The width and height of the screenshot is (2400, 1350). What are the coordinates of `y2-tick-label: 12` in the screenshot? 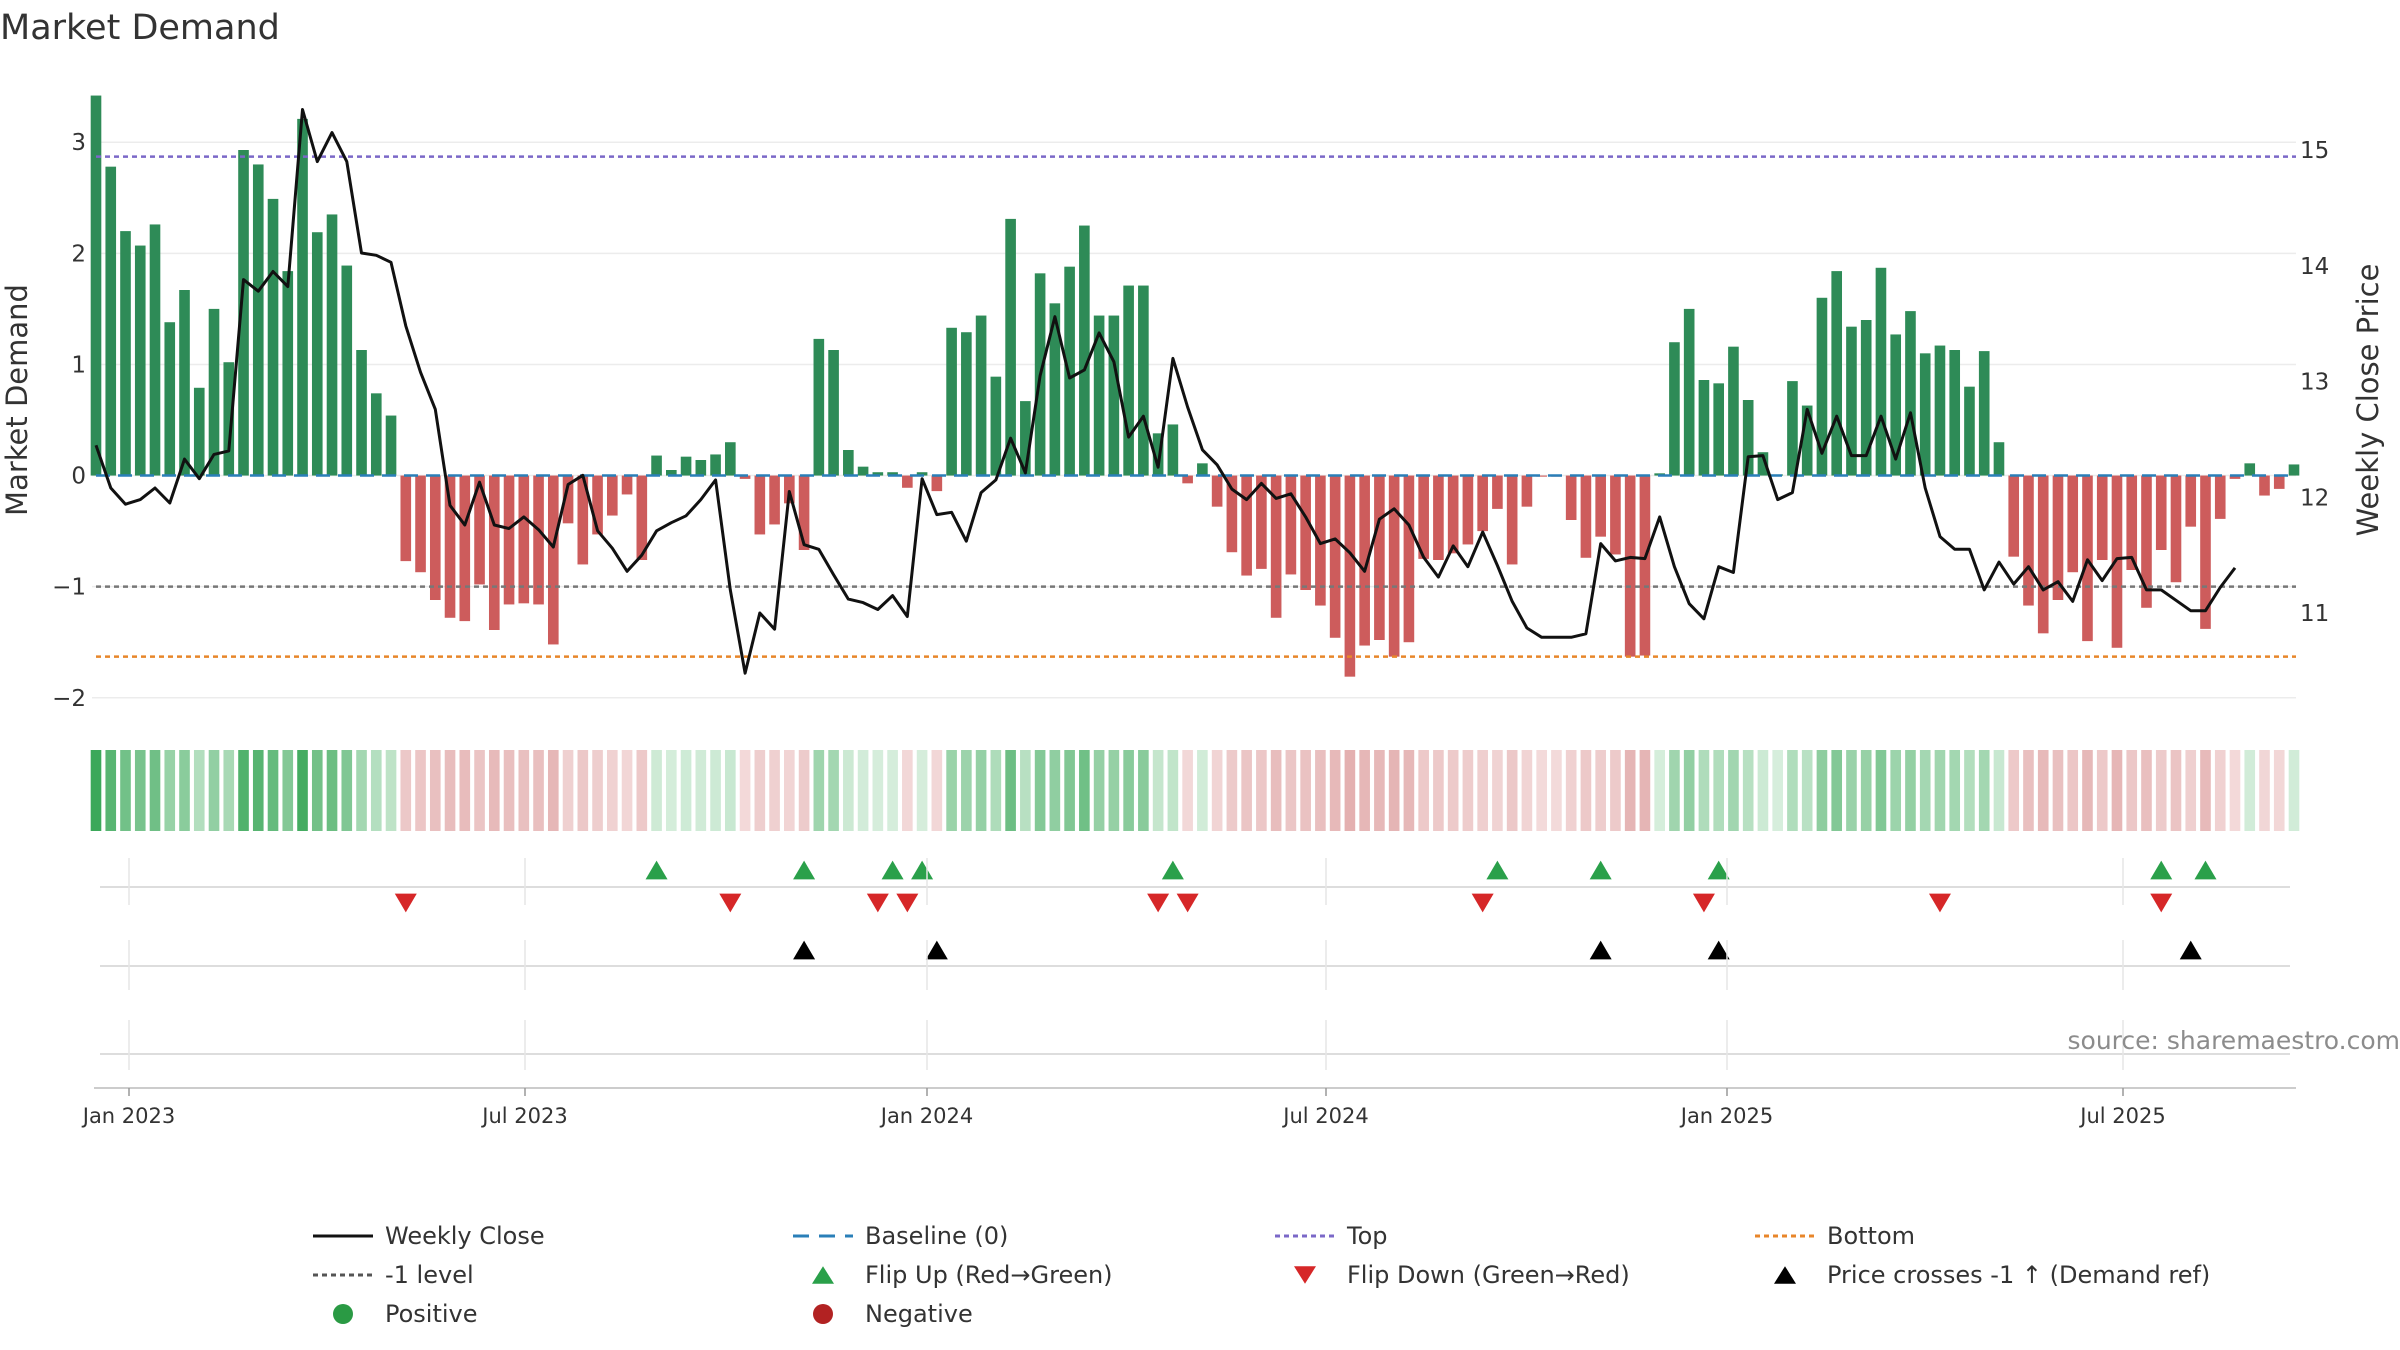 It's located at (2314, 498).